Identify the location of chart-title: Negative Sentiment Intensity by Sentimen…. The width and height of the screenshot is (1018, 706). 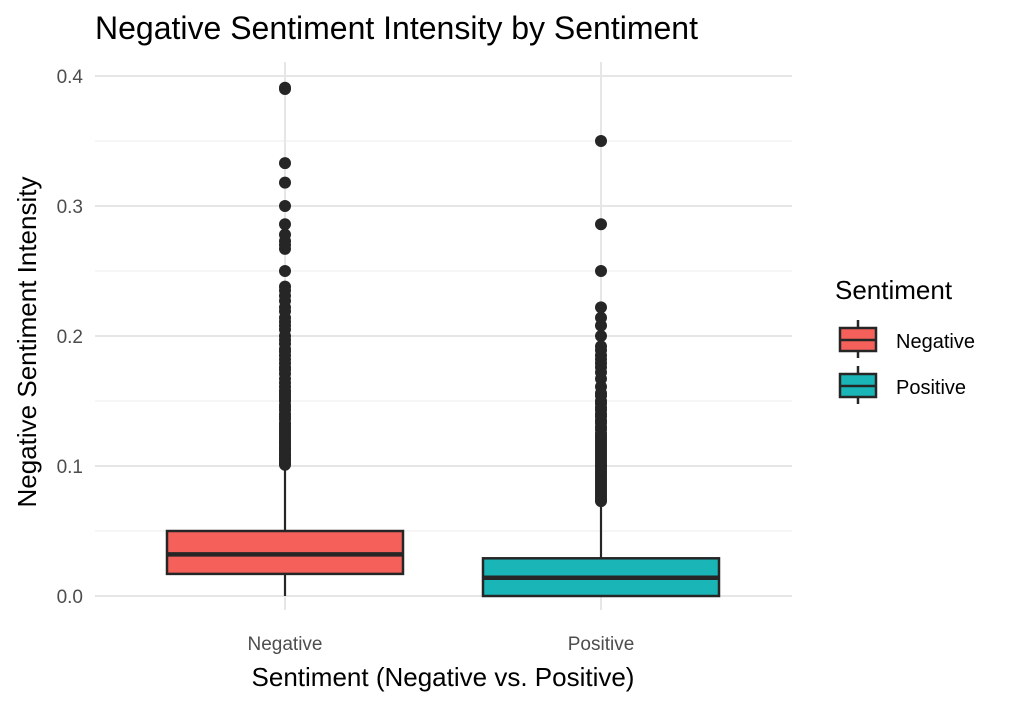
(396, 28).